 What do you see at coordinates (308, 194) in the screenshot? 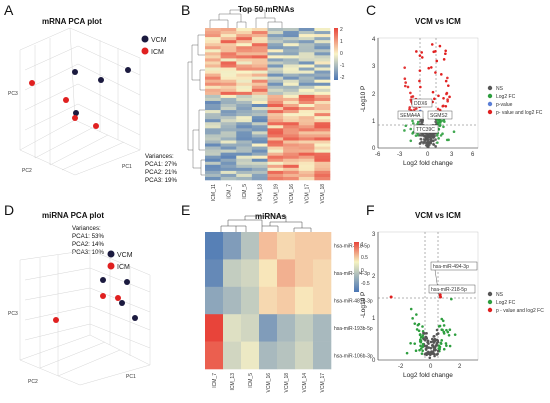
I see `column-label: VCM_17` at bounding box center [308, 194].